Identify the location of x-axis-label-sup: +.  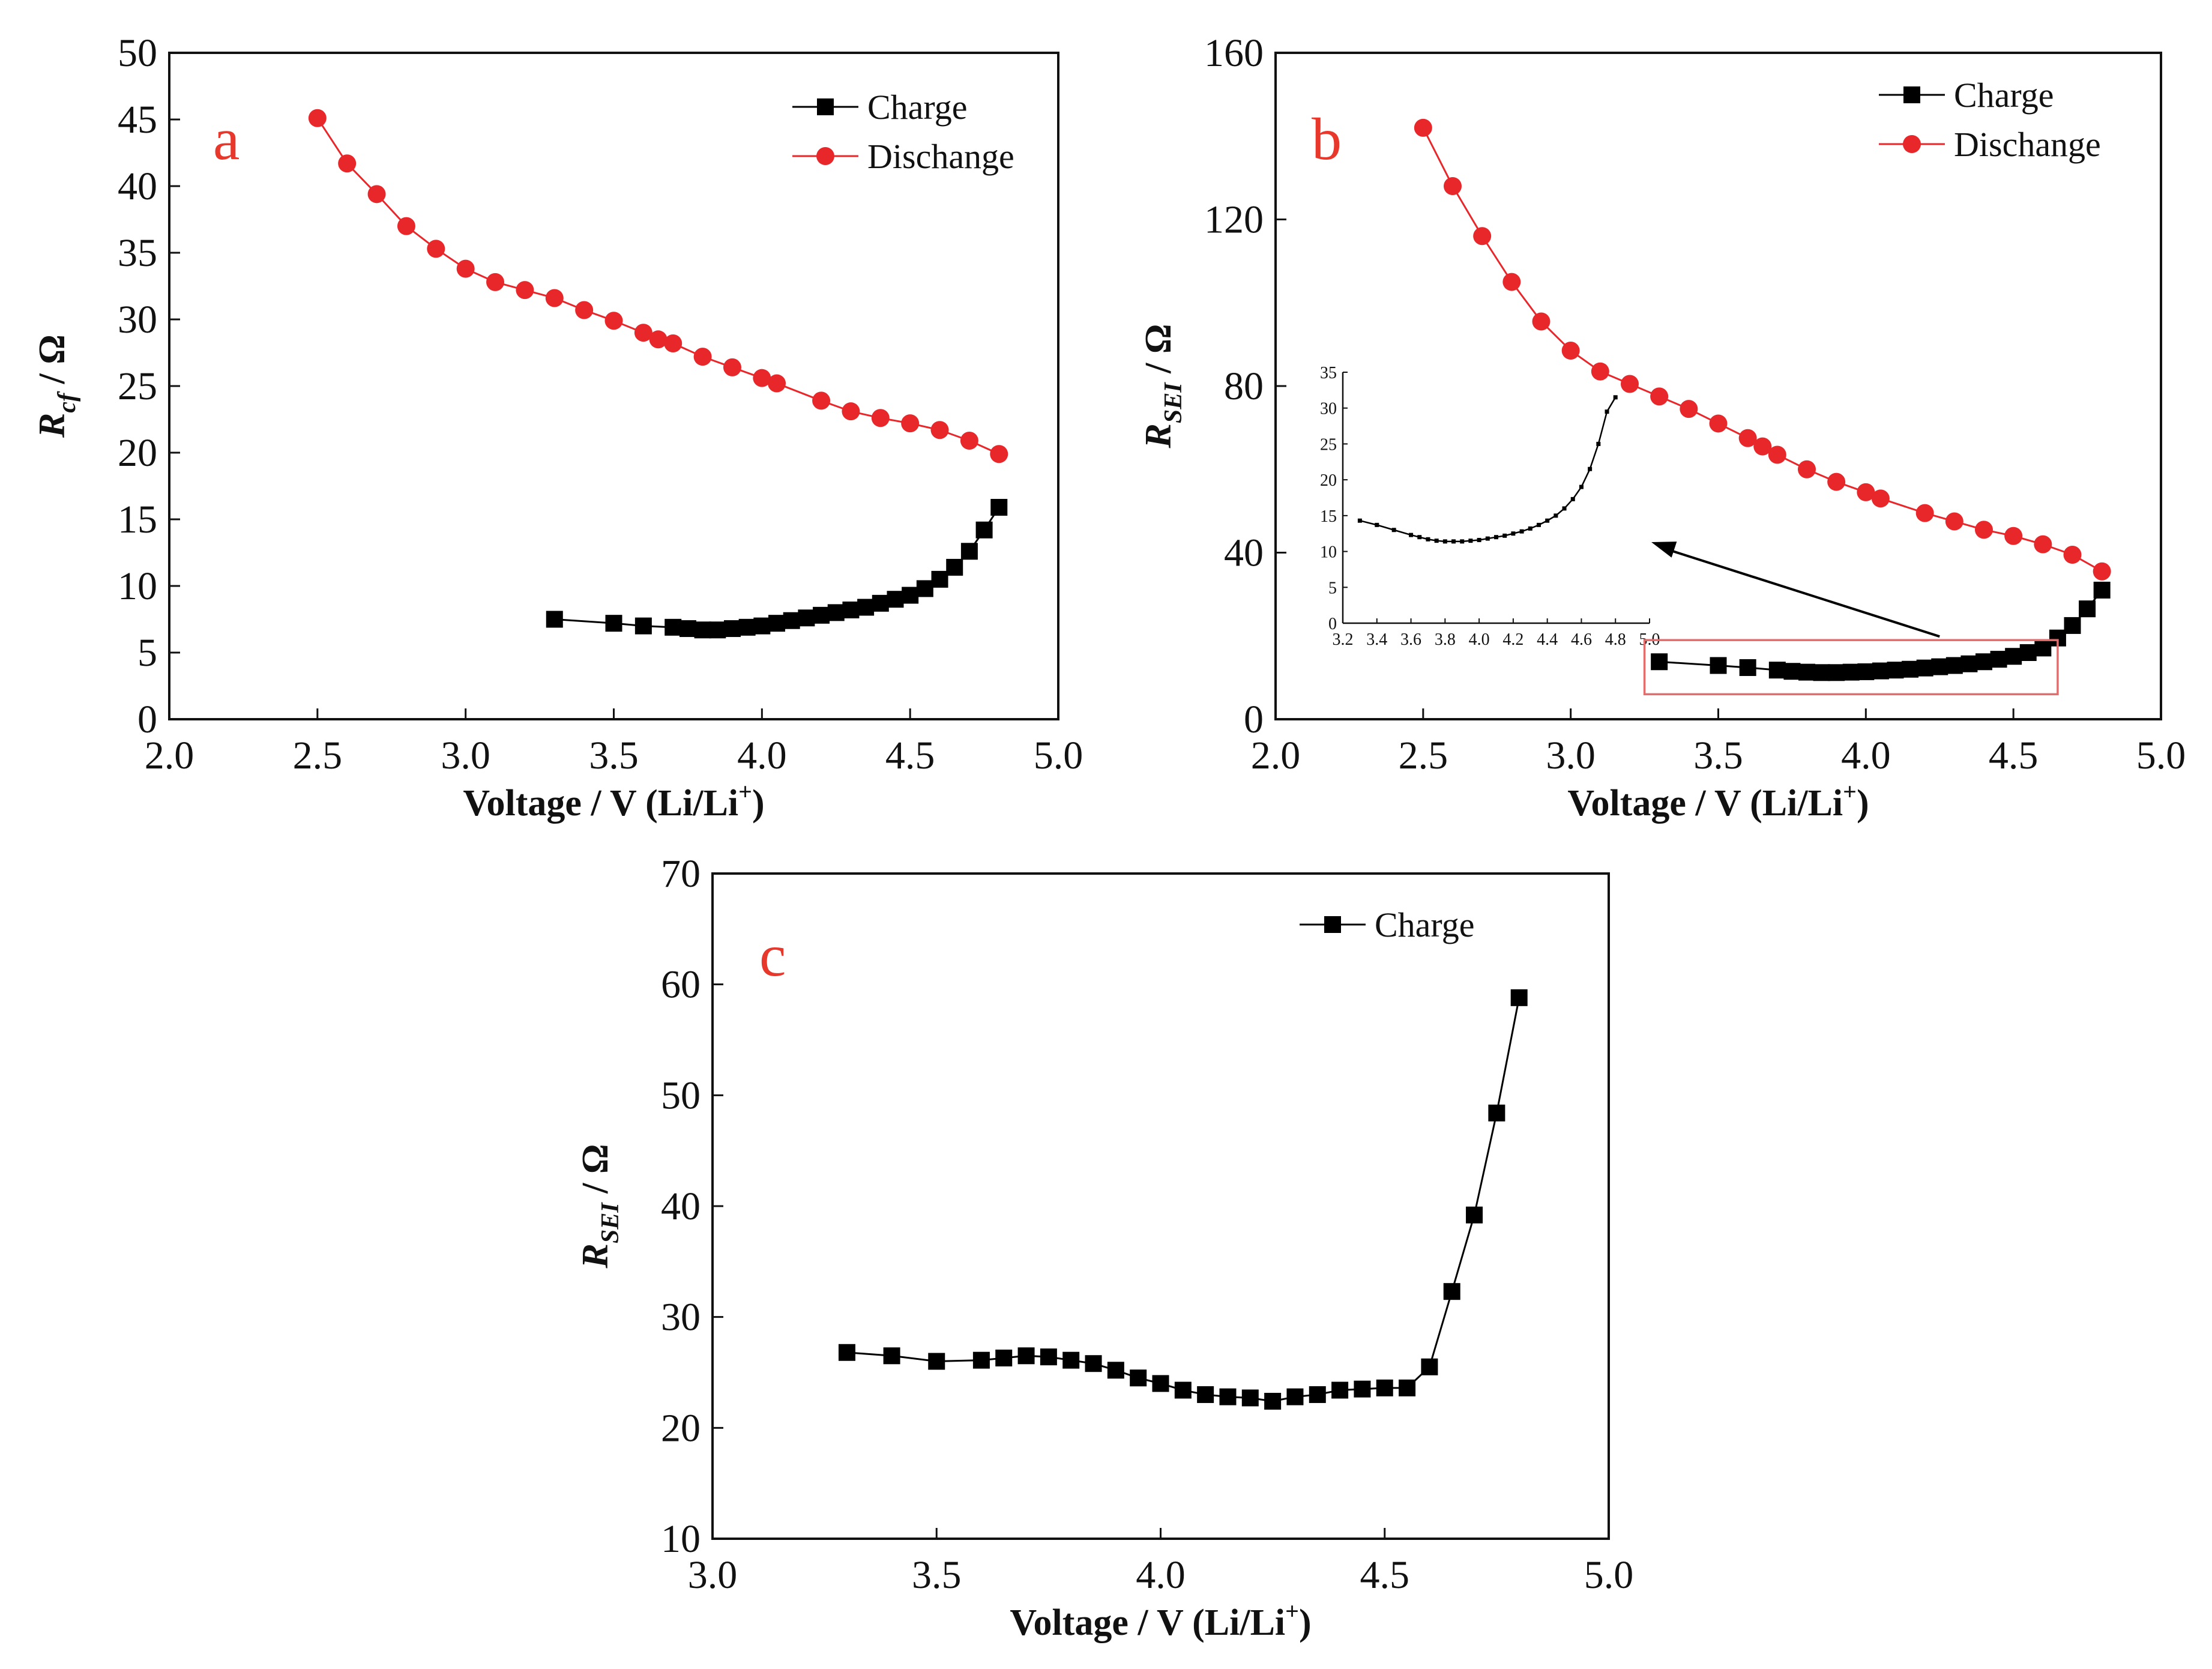
(1292, 1611).